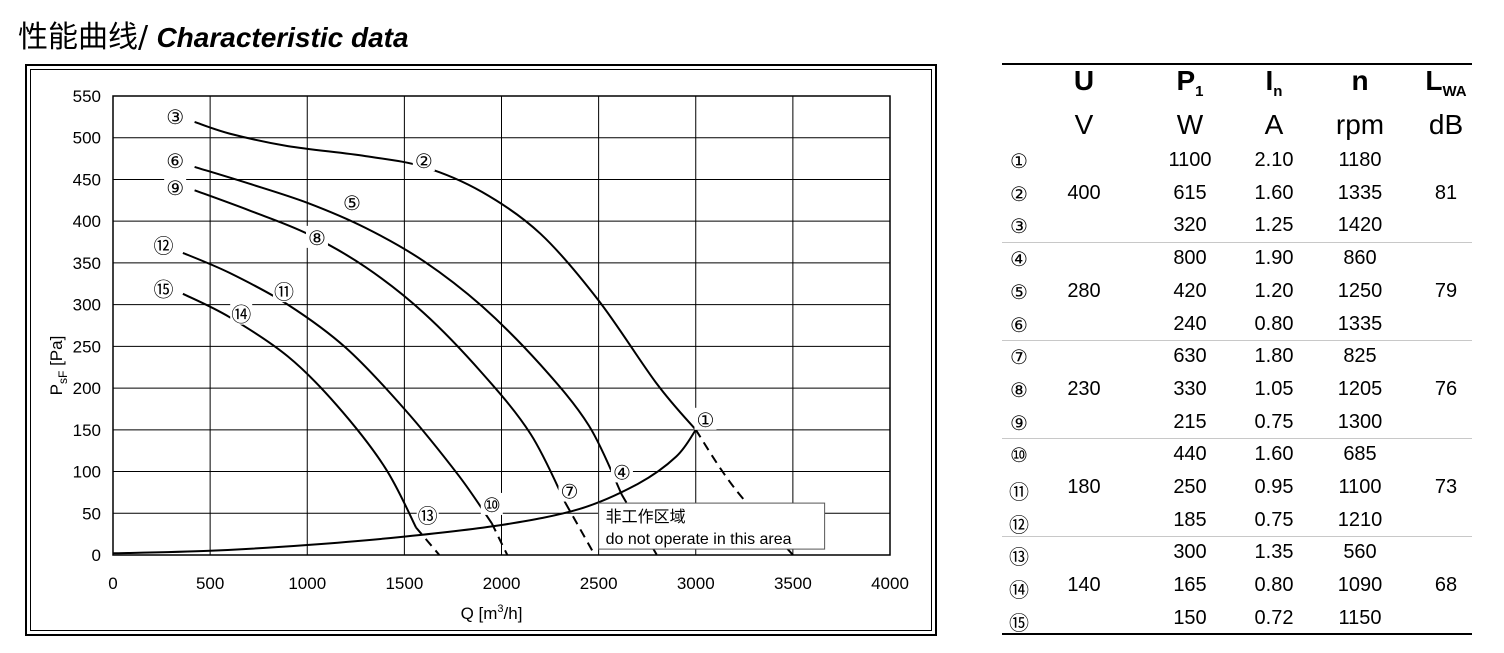  I want to click on y-tick-label: 300, so click(87, 305).